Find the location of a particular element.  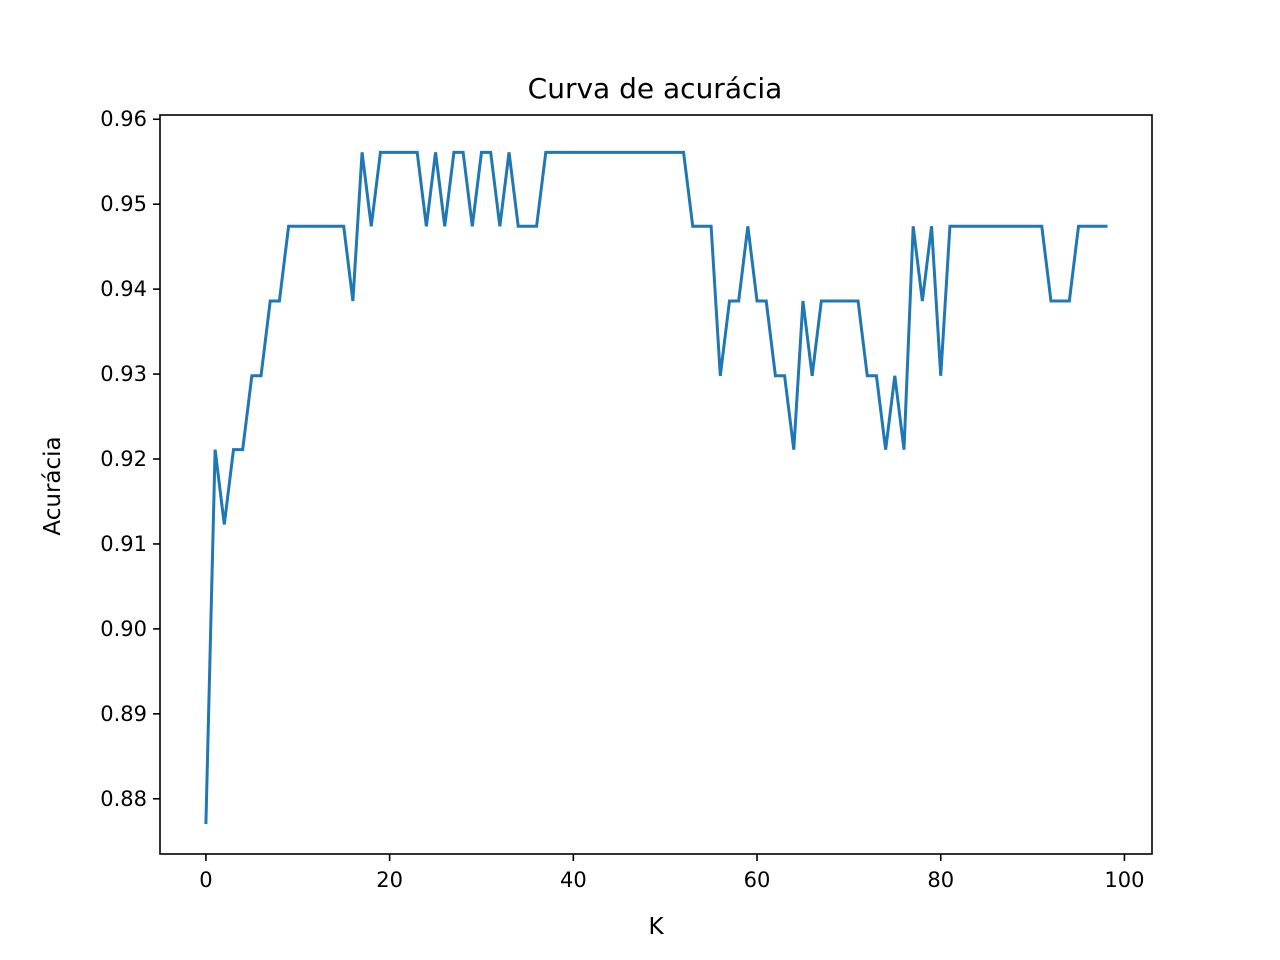

x-tick-label: 100 is located at coordinates (1124, 880).